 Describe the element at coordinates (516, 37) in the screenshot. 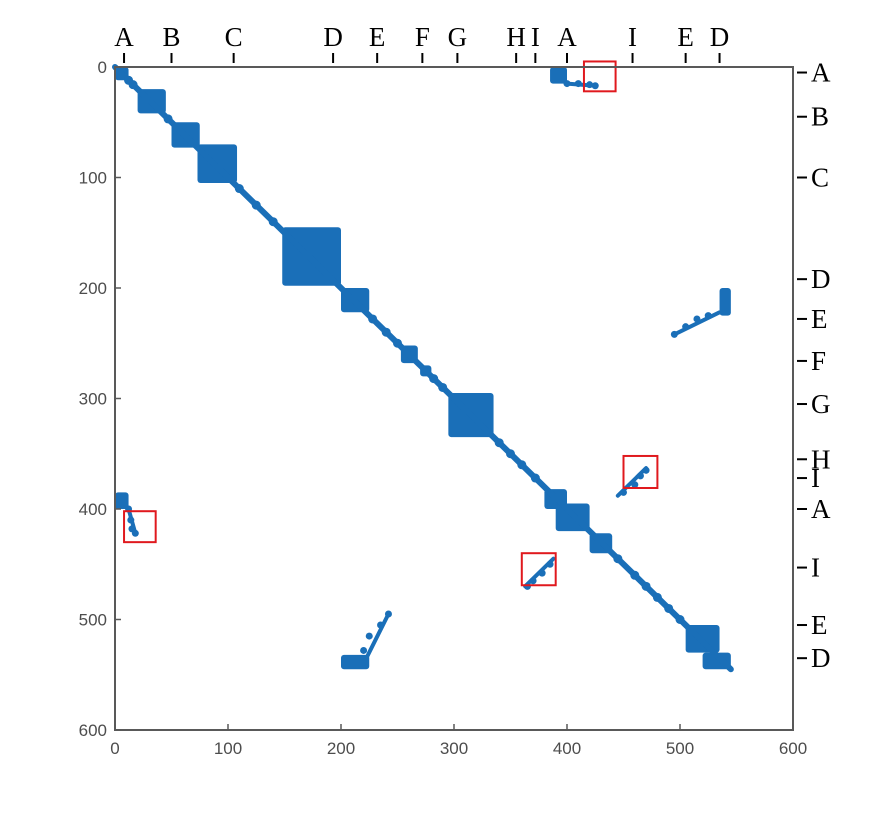

I see `top-segment-label: H` at that location.